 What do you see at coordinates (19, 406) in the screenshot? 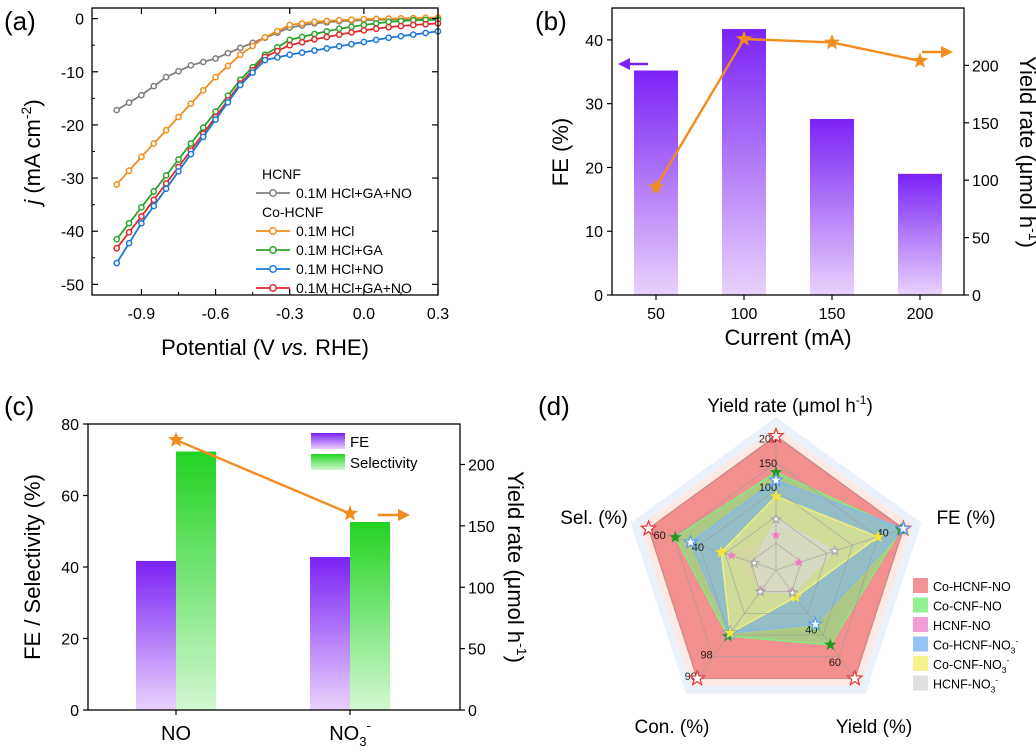
I see `panel-c-label: (c)` at bounding box center [19, 406].